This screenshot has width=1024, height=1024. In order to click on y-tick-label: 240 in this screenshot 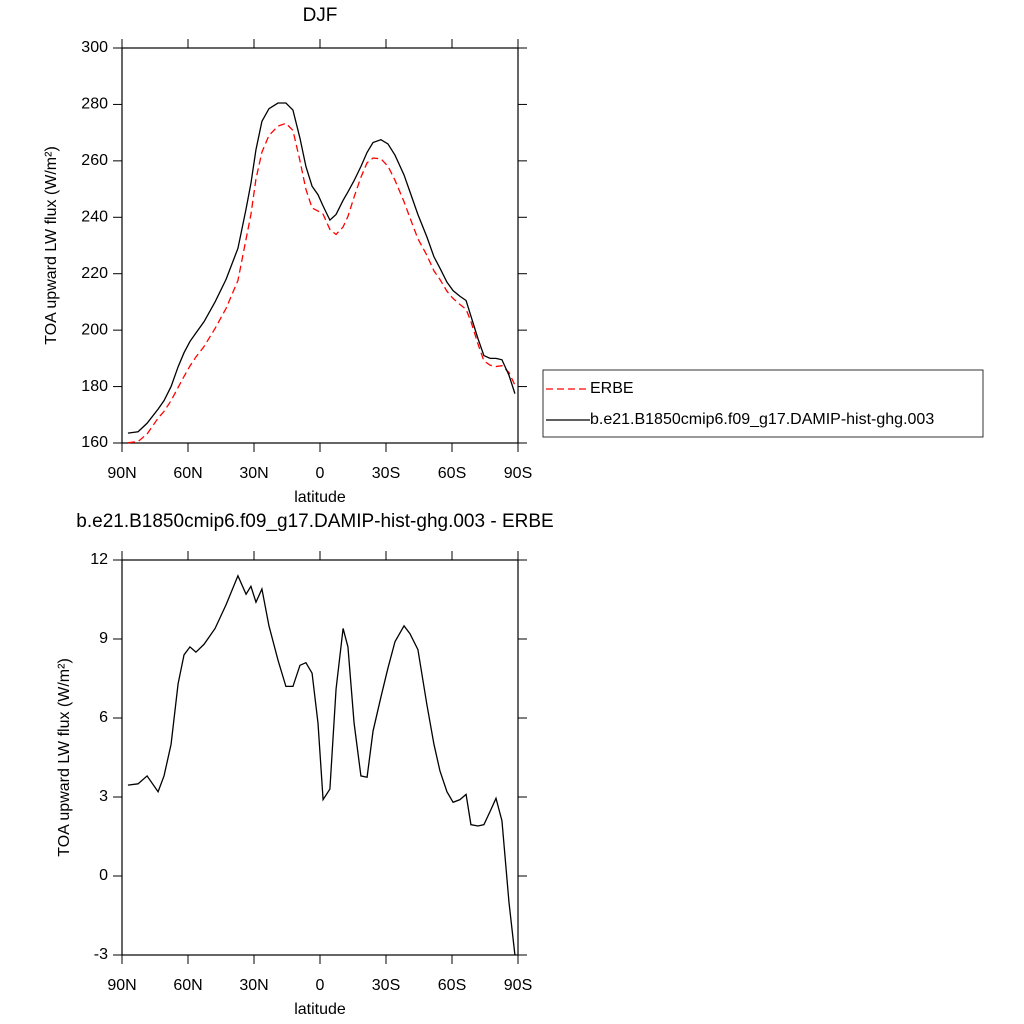, I will do `click(94, 217)`.